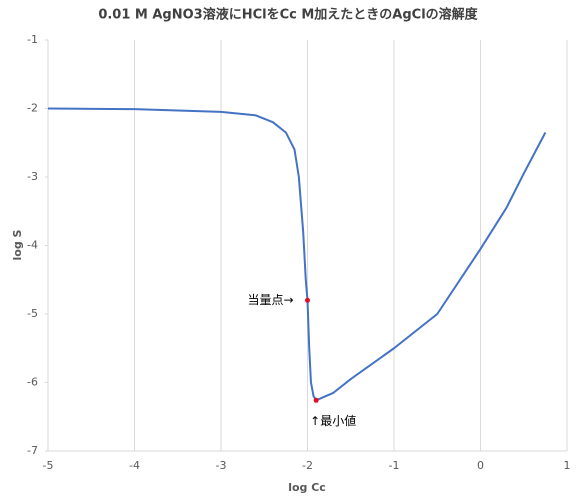 The width and height of the screenshot is (576, 499). What do you see at coordinates (333, 420) in the screenshot?
I see `annotation: ↑最小値` at bounding box center [333, 420].